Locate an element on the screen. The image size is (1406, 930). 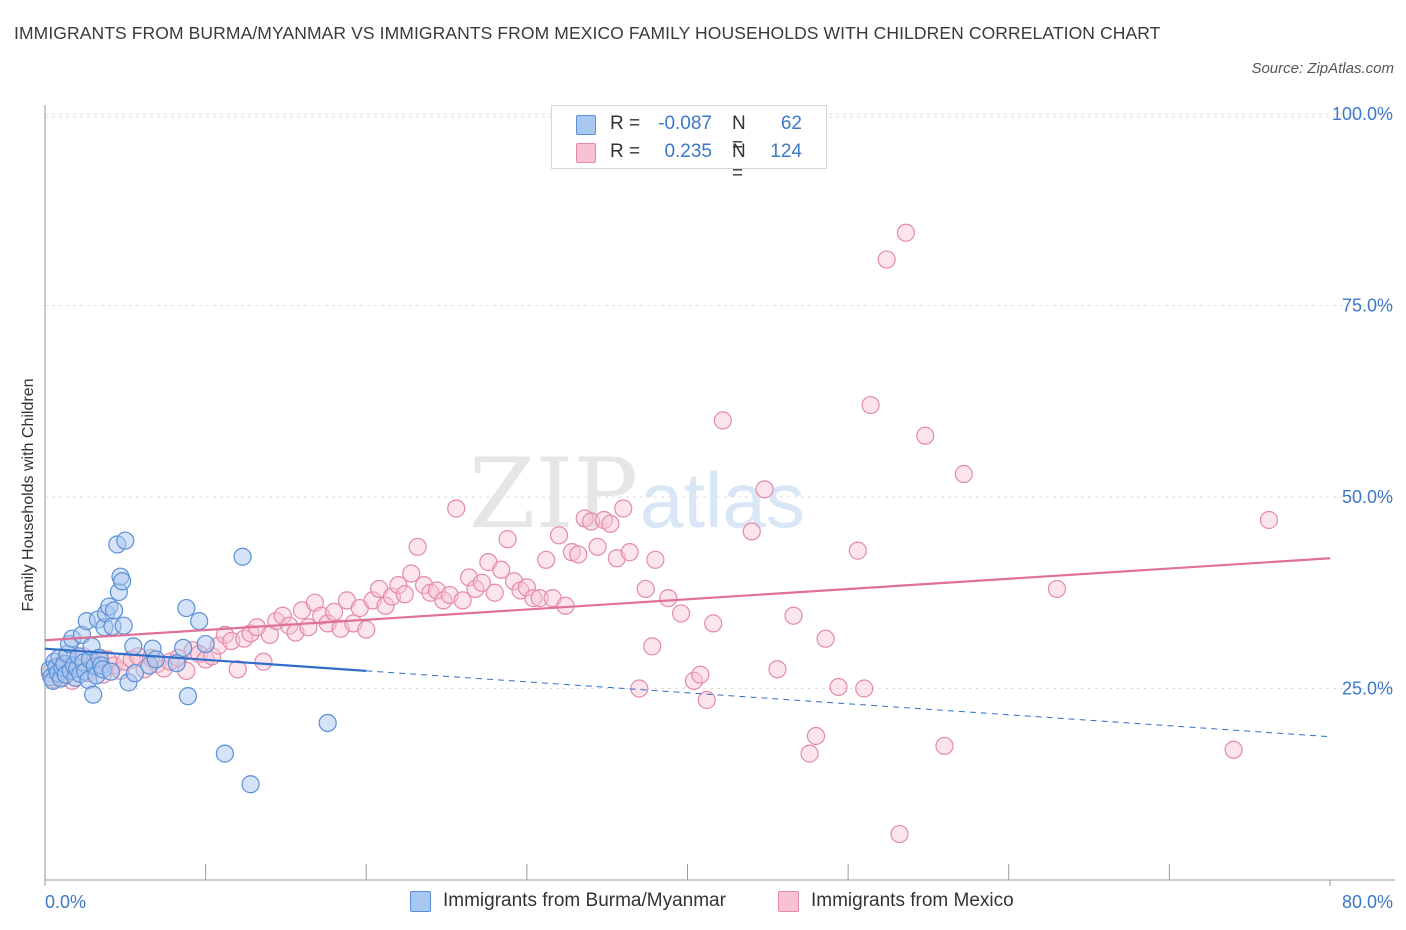
burma-trend-extension is located at coordinates (848, 704).